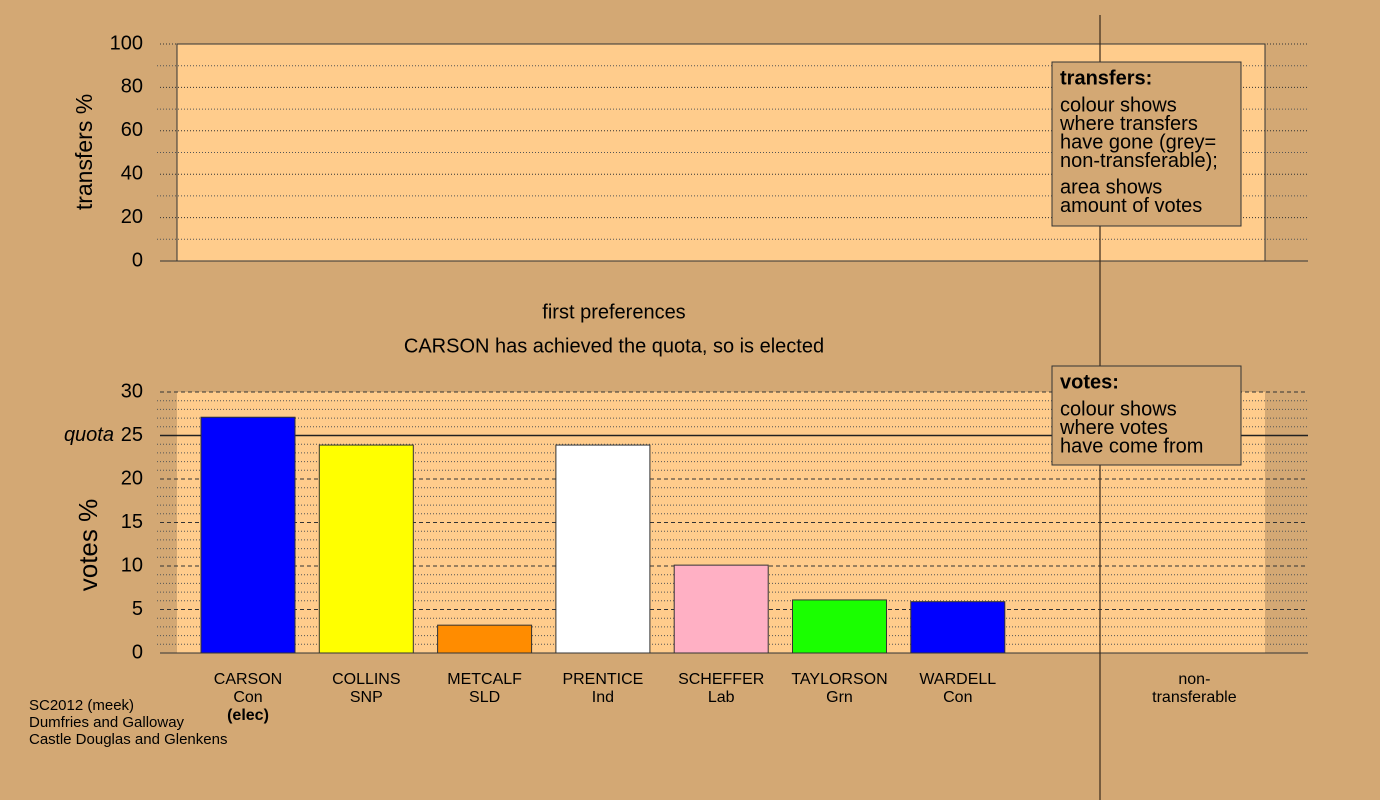 This screenshot has width=1380, height=800. Describe the element at coordinates (248, 715) in the screenshot. I see `status-label: (elec)` at that location.